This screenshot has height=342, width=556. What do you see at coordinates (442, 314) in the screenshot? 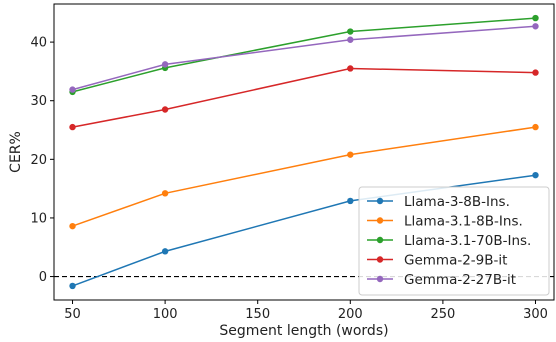
I see `x-tick-label: 250` at bounding box center [442, 314].